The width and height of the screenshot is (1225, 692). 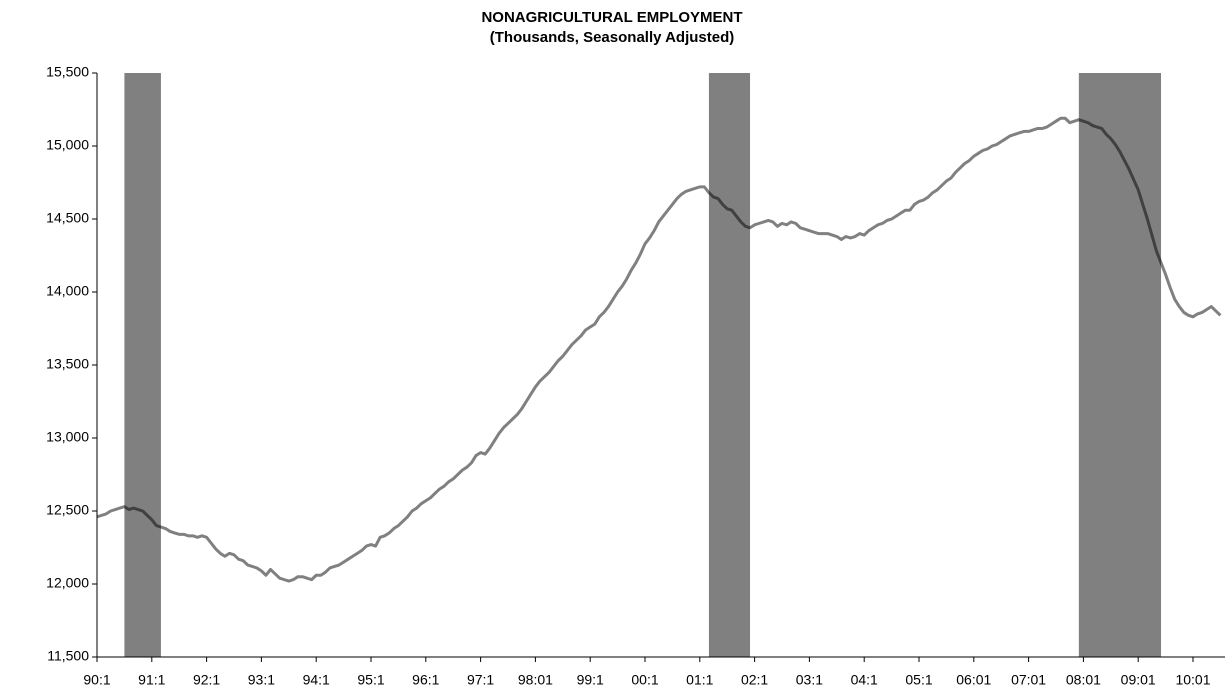 What do you see at coordinates (151, 680) in the screenshot?
I see `x-tick-label: 91:1` at bounding box center [151, 680].